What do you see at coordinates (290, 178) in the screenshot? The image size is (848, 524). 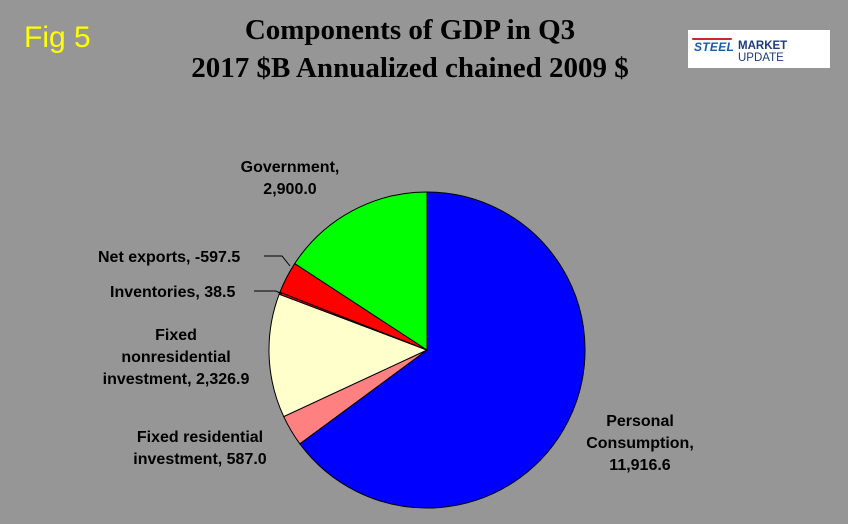 I see `slice-label-government: Government, 2,900.0` at bounding box center [290, 178].